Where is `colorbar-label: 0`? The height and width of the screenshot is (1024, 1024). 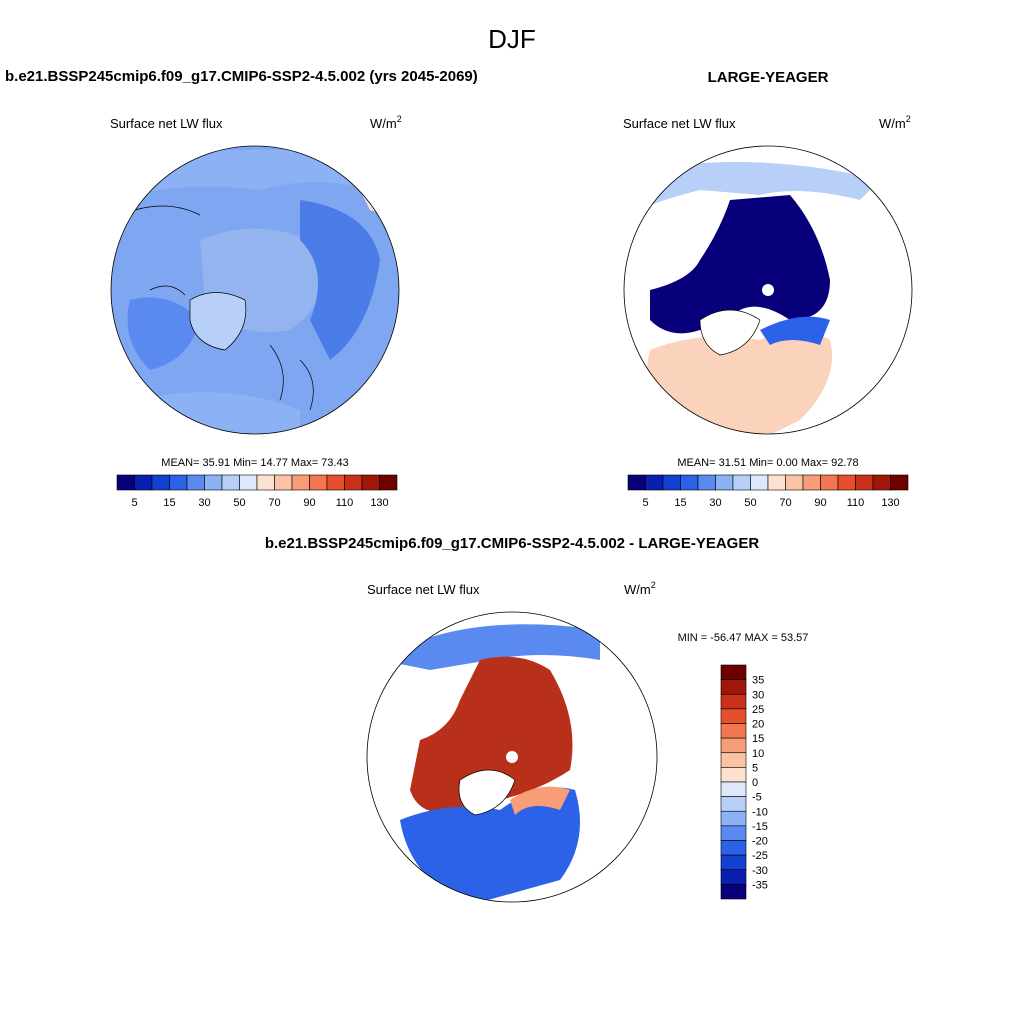
colorbar-label: 0 is located at coordinates (755, 783).